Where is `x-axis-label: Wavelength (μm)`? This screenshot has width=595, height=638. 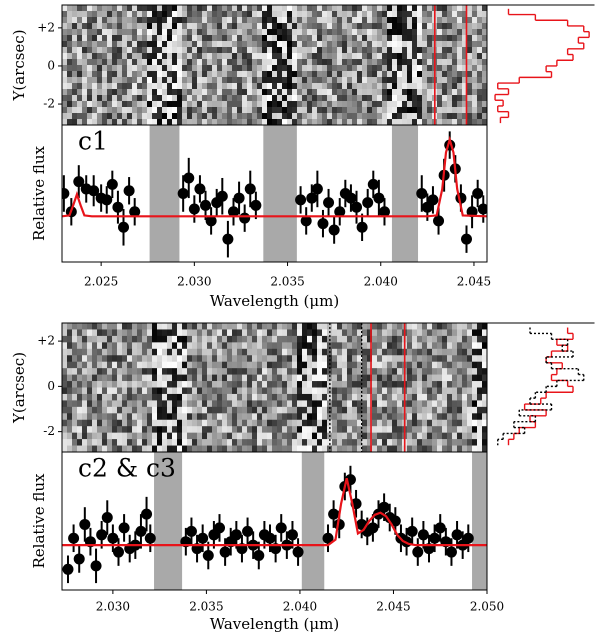
x-axis-label: Wavelength (μm) is located at coordinates (274, 624).